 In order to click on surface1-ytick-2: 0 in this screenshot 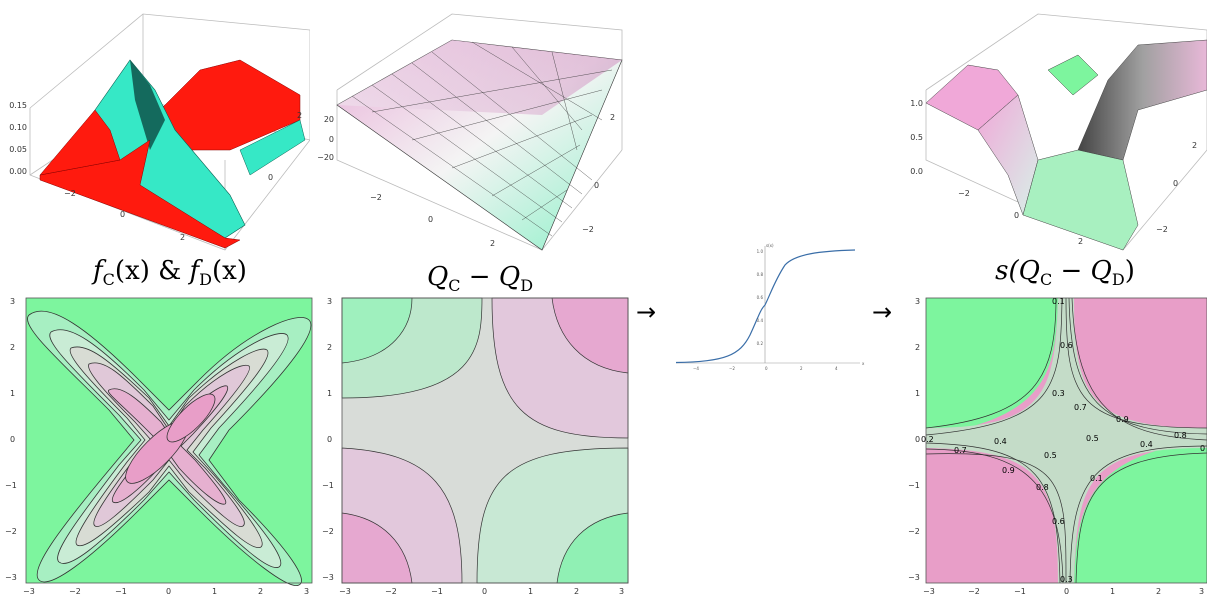, I will do `click(270, 177)`.